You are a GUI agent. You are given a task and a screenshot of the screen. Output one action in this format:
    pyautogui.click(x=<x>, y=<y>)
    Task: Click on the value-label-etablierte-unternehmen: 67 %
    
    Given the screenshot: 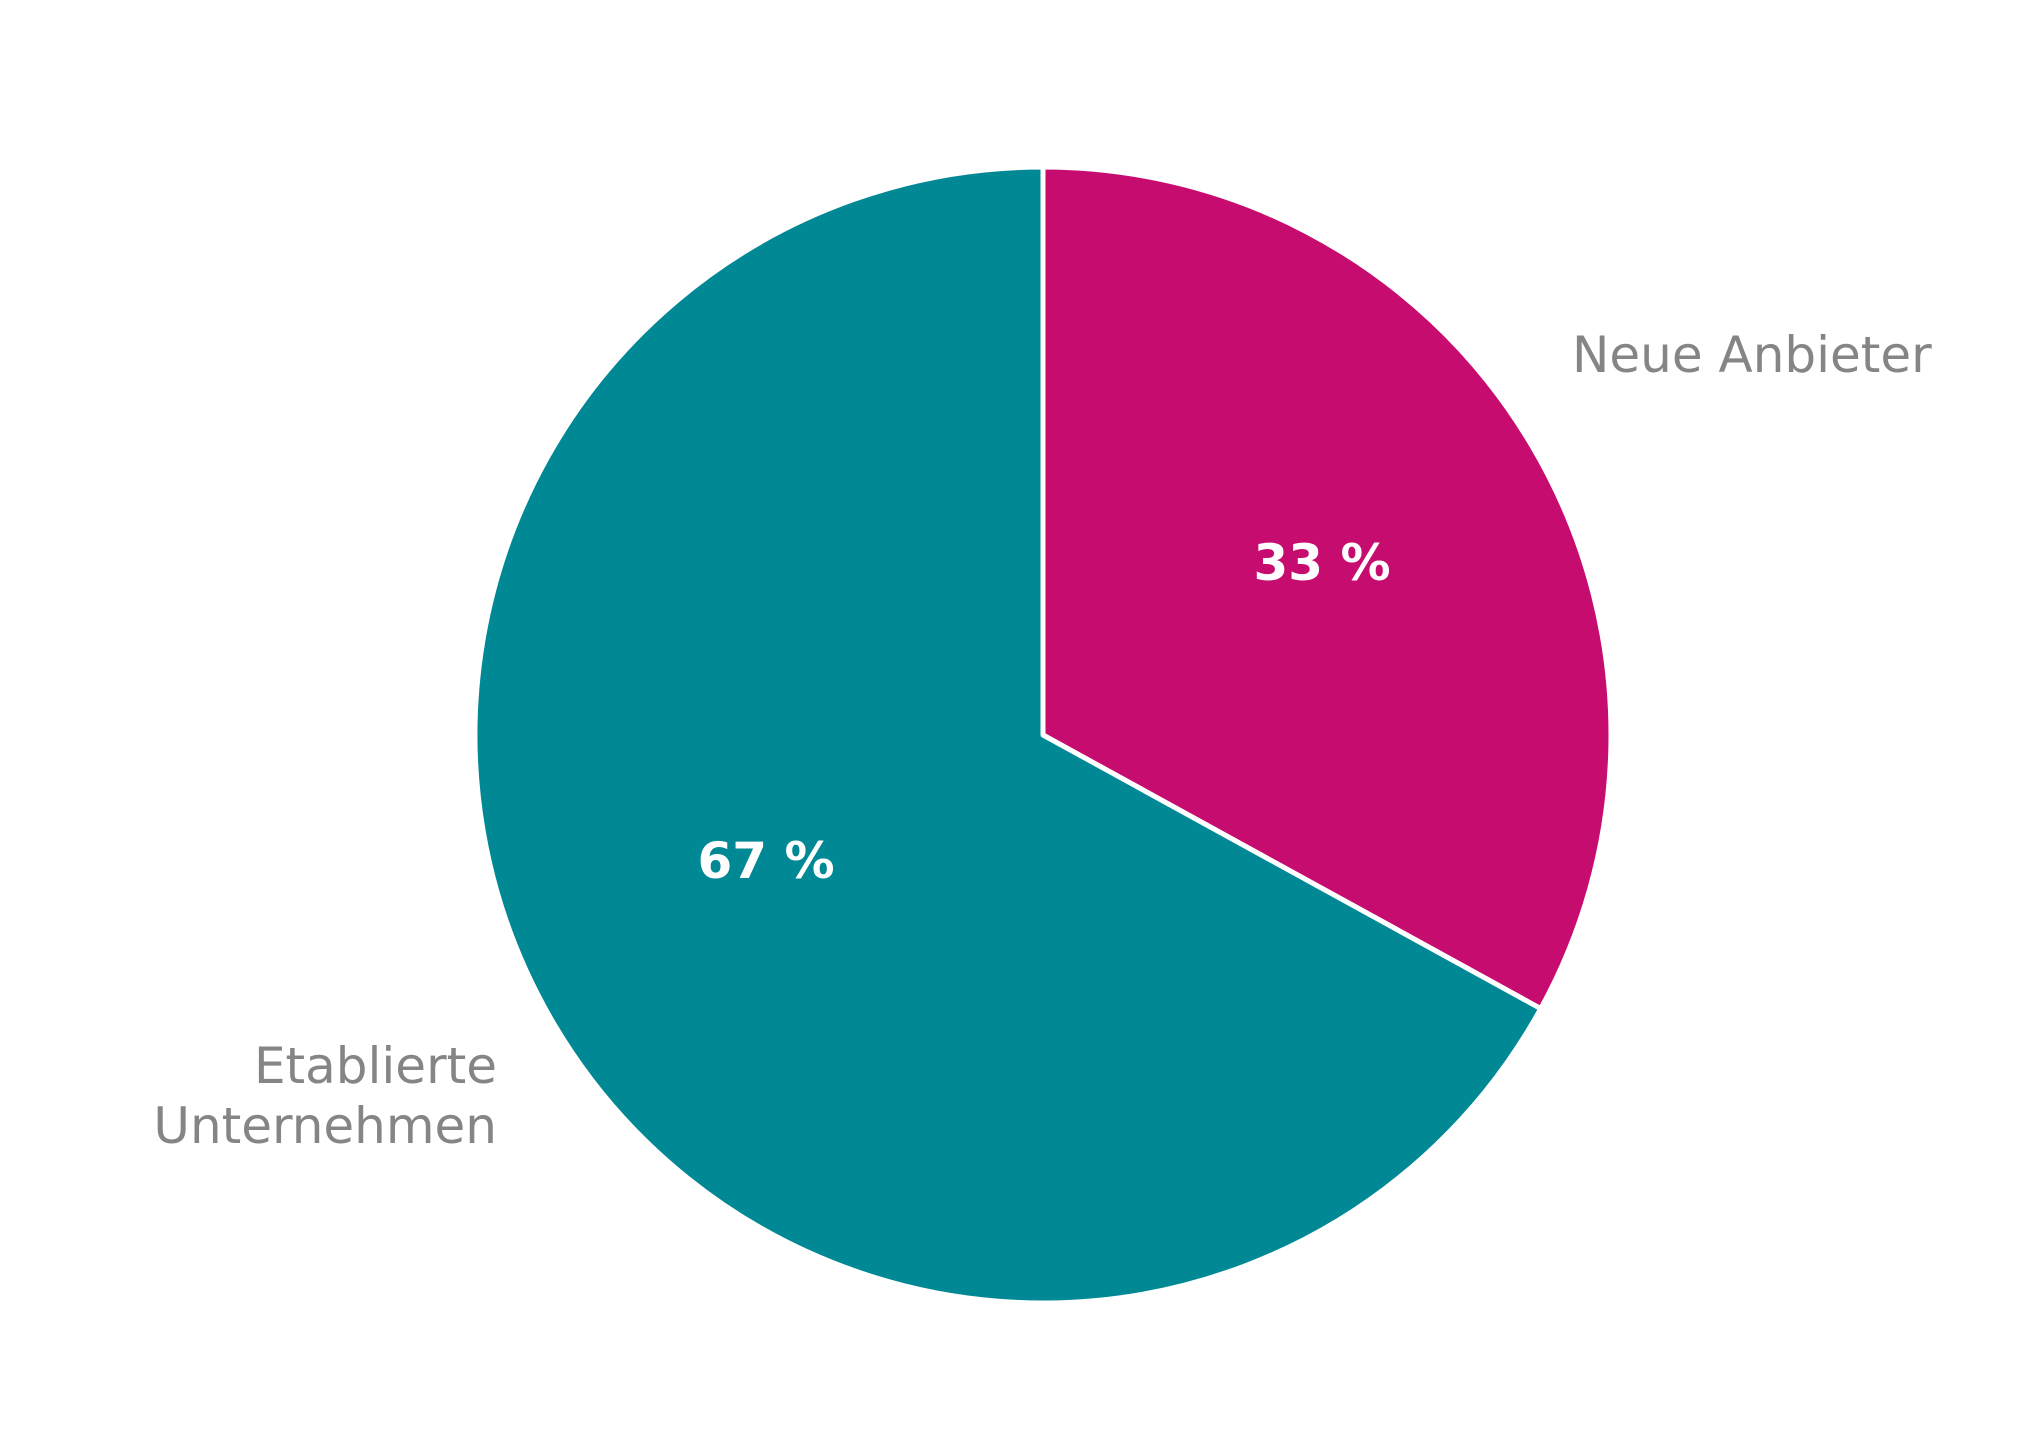 What is the action you would take?
    pyautogui.click(x=765, y=861)
    